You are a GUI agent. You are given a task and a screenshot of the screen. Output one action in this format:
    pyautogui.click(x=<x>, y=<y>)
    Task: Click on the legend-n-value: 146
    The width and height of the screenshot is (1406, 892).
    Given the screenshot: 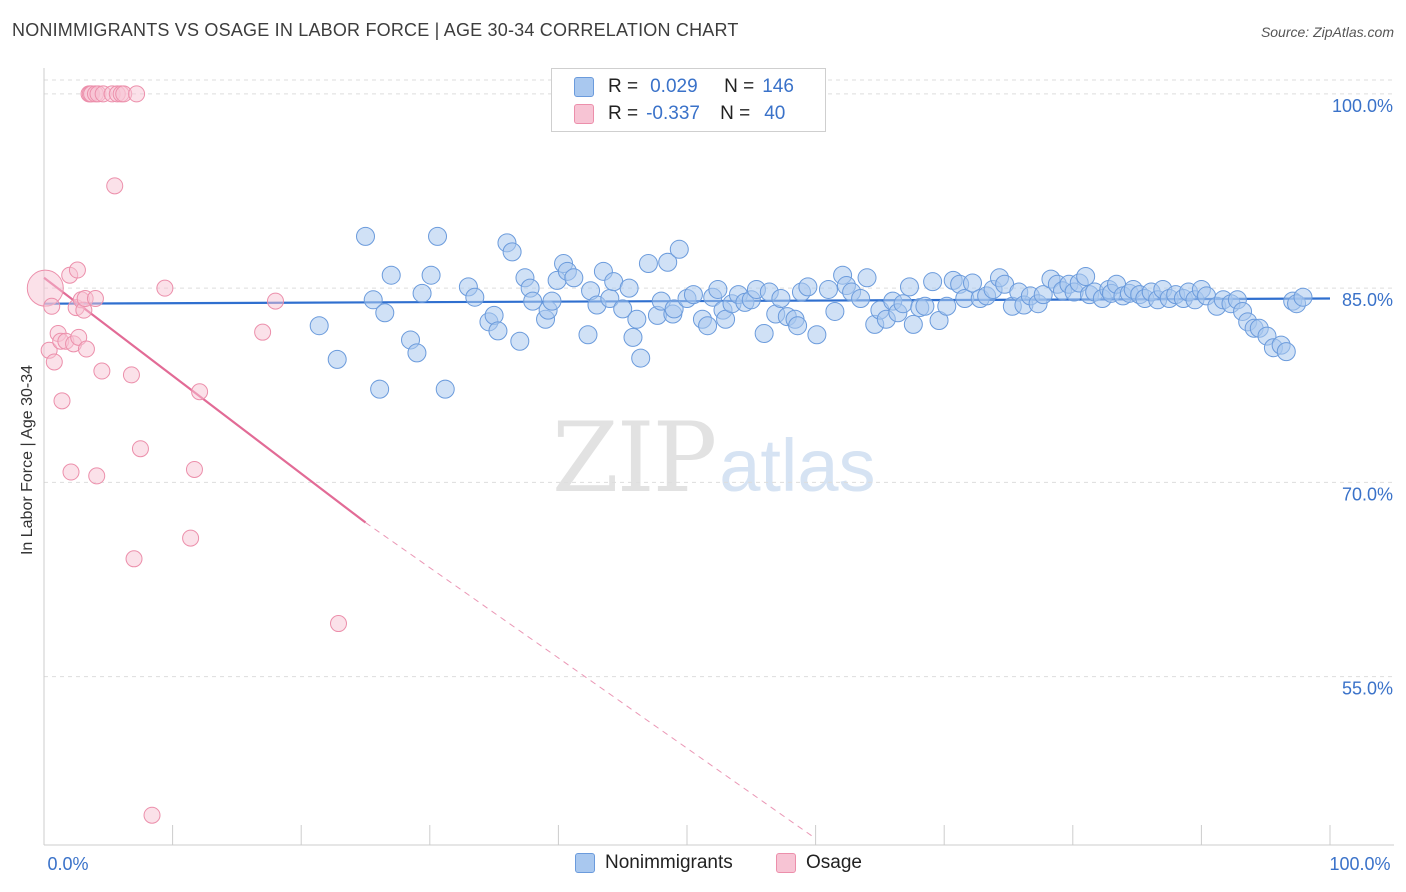 What is the action you would take?
    pyautogui.click(x=778, y=86)
    